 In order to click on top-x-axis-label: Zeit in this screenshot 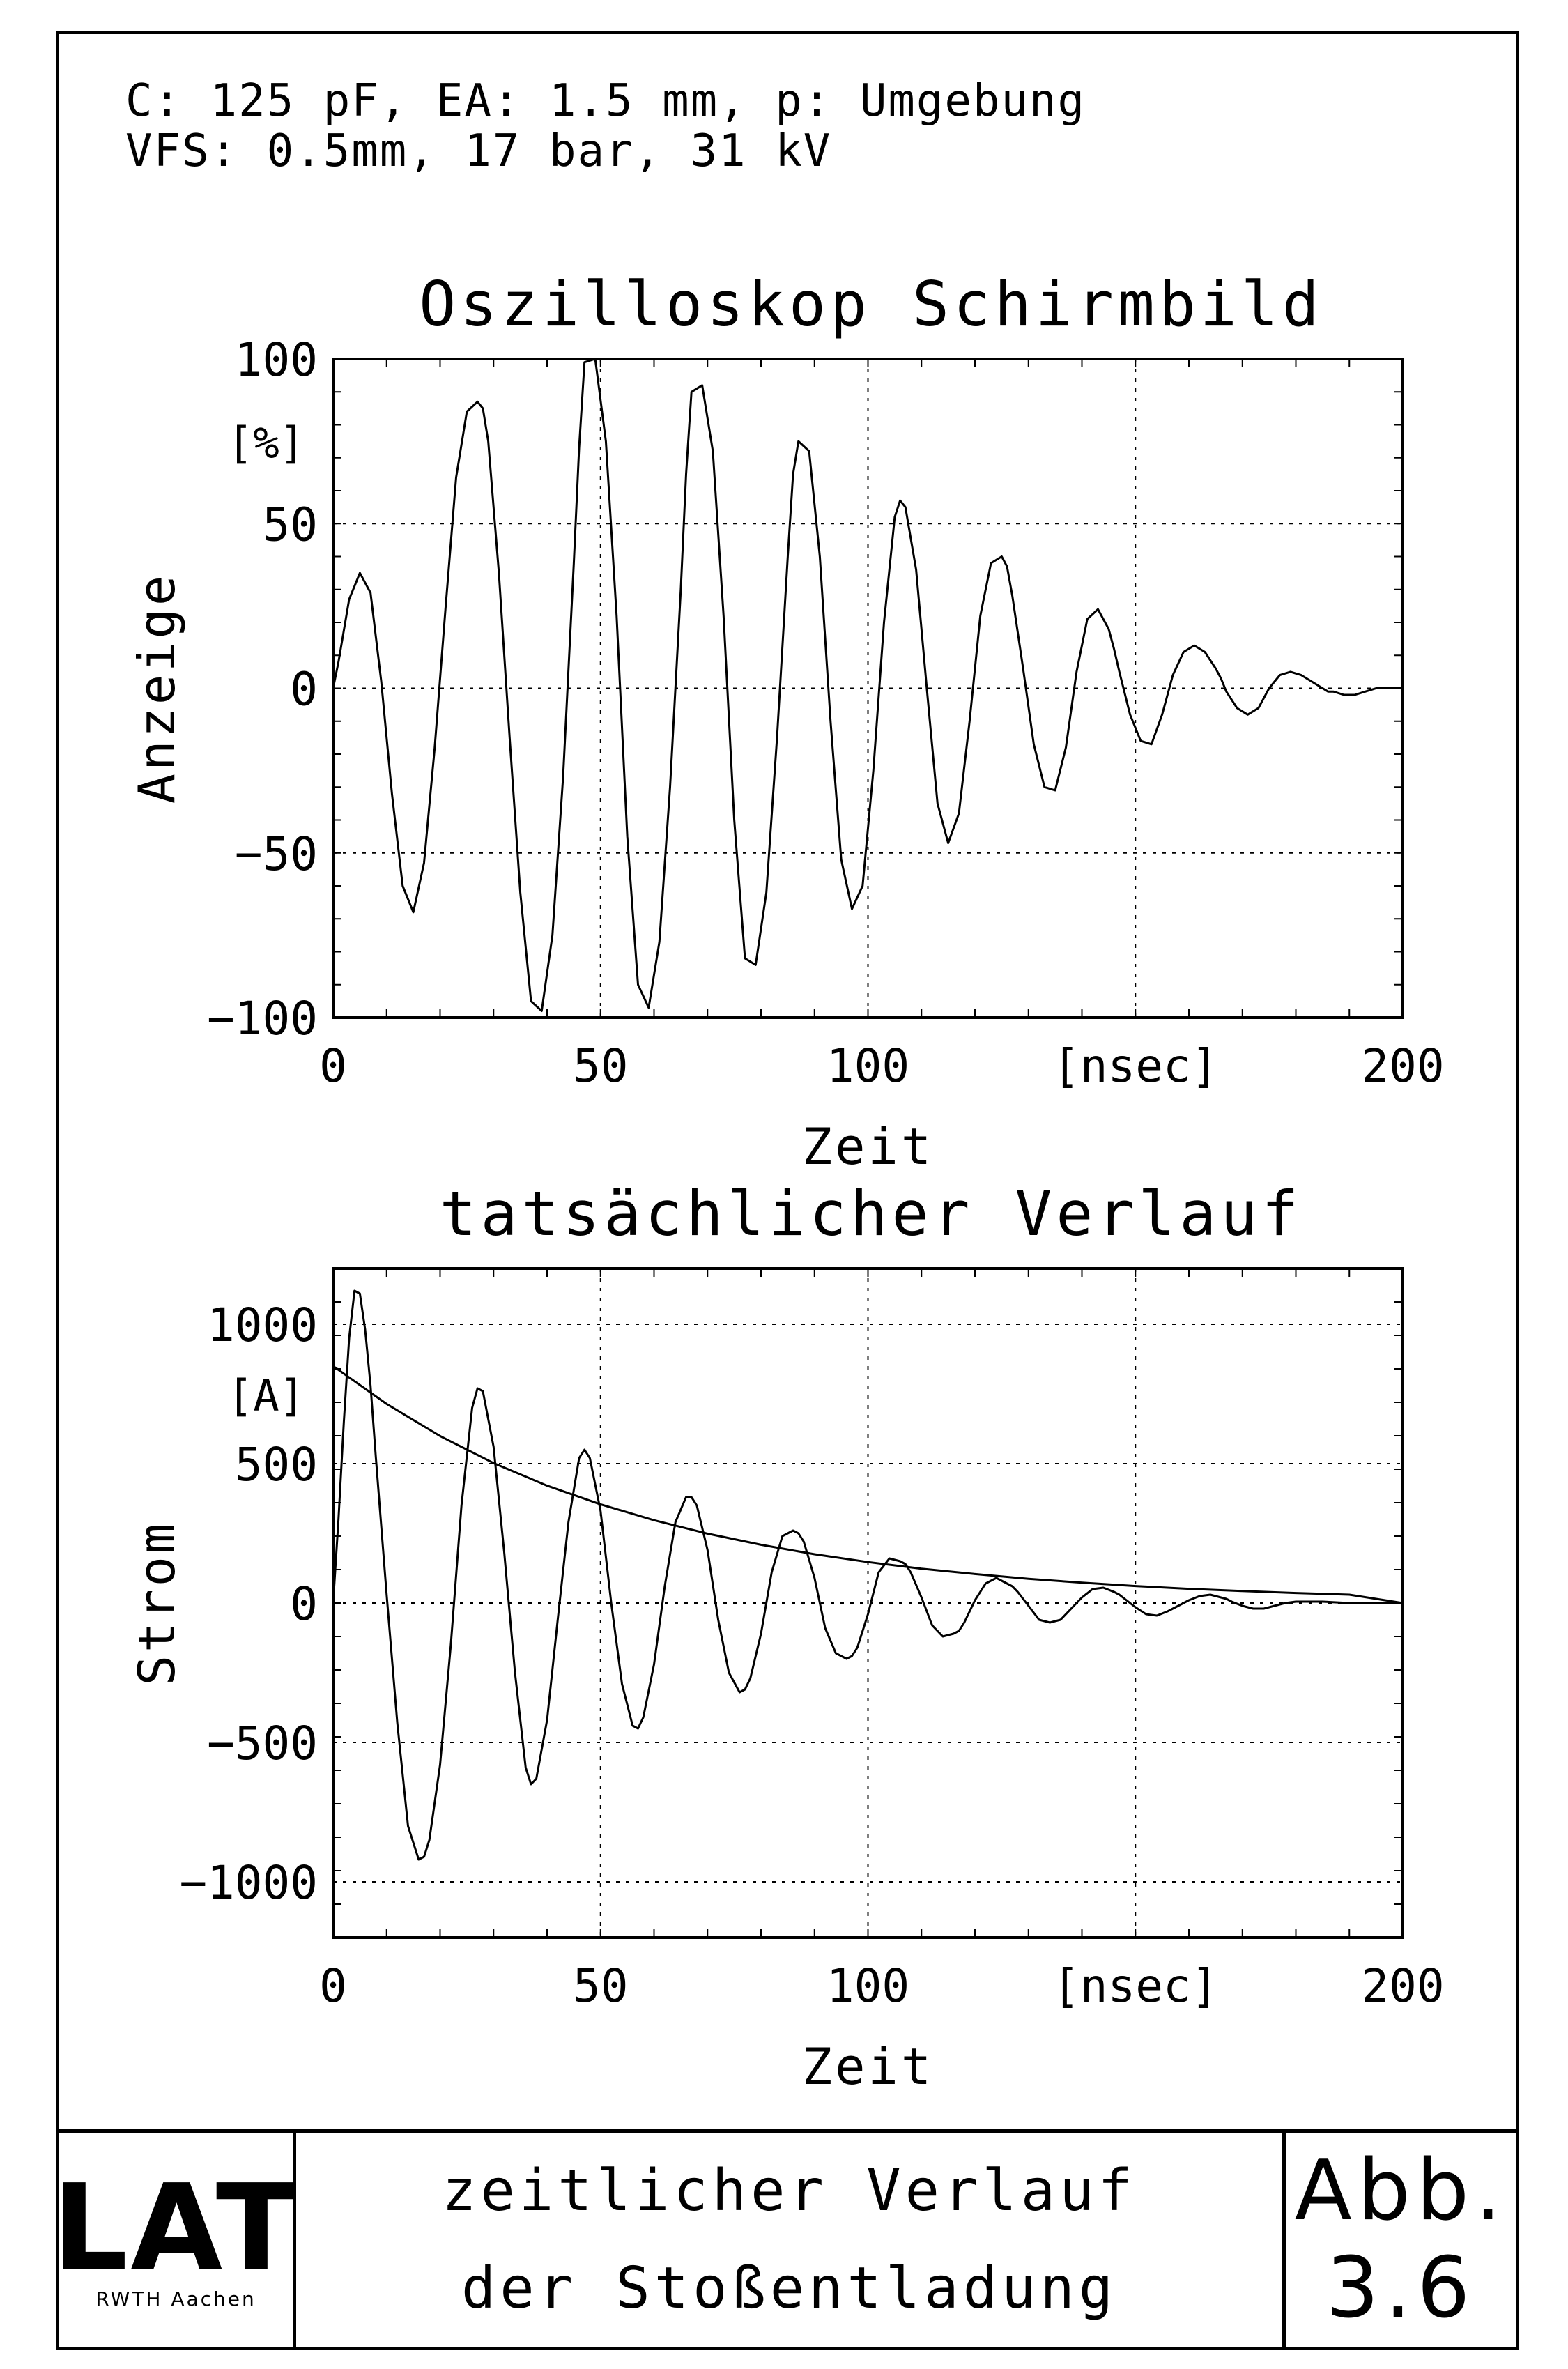, I will do `click(868, 1146)`.